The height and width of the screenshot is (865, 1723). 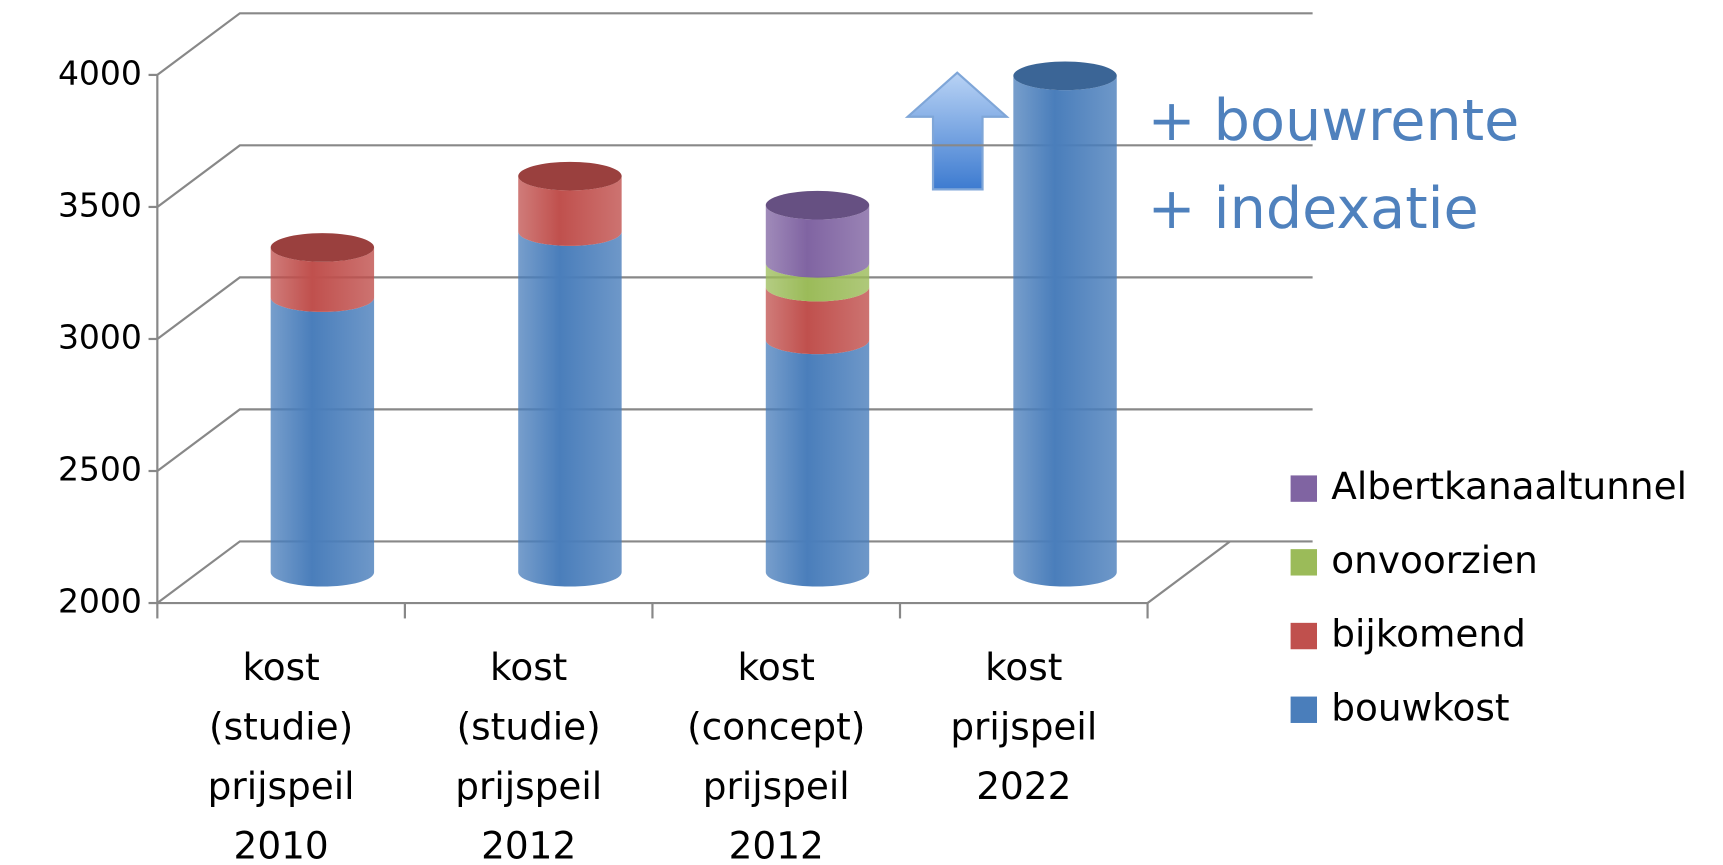 What do you see at coordinates (1509, 486) in the screenshot?
I see `legend-label: Albertkanaaltunnel` at bounding box center [1509, 486].